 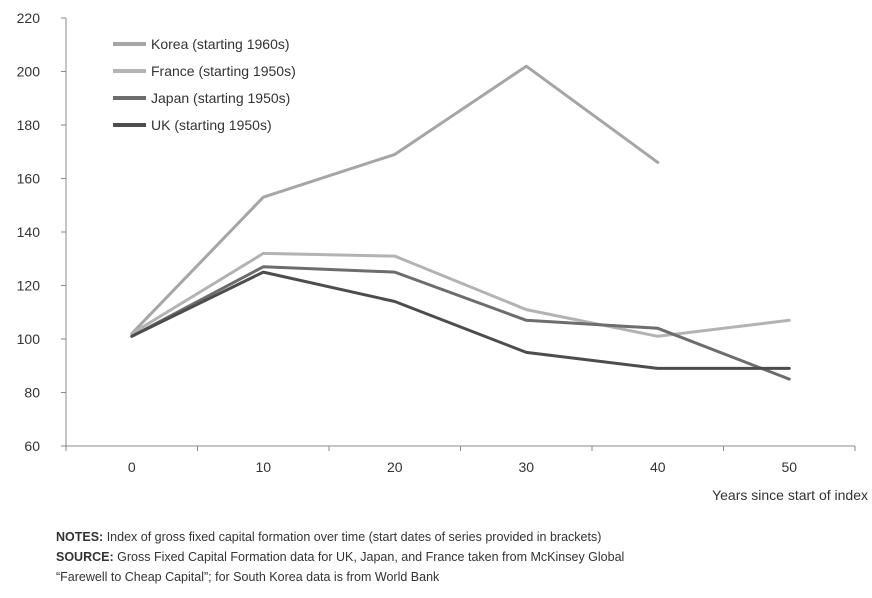 What do you see at coordinates (29, 72) in the screenshot?
I see `y-tick-label: 200` at bounding box center [29, 72].